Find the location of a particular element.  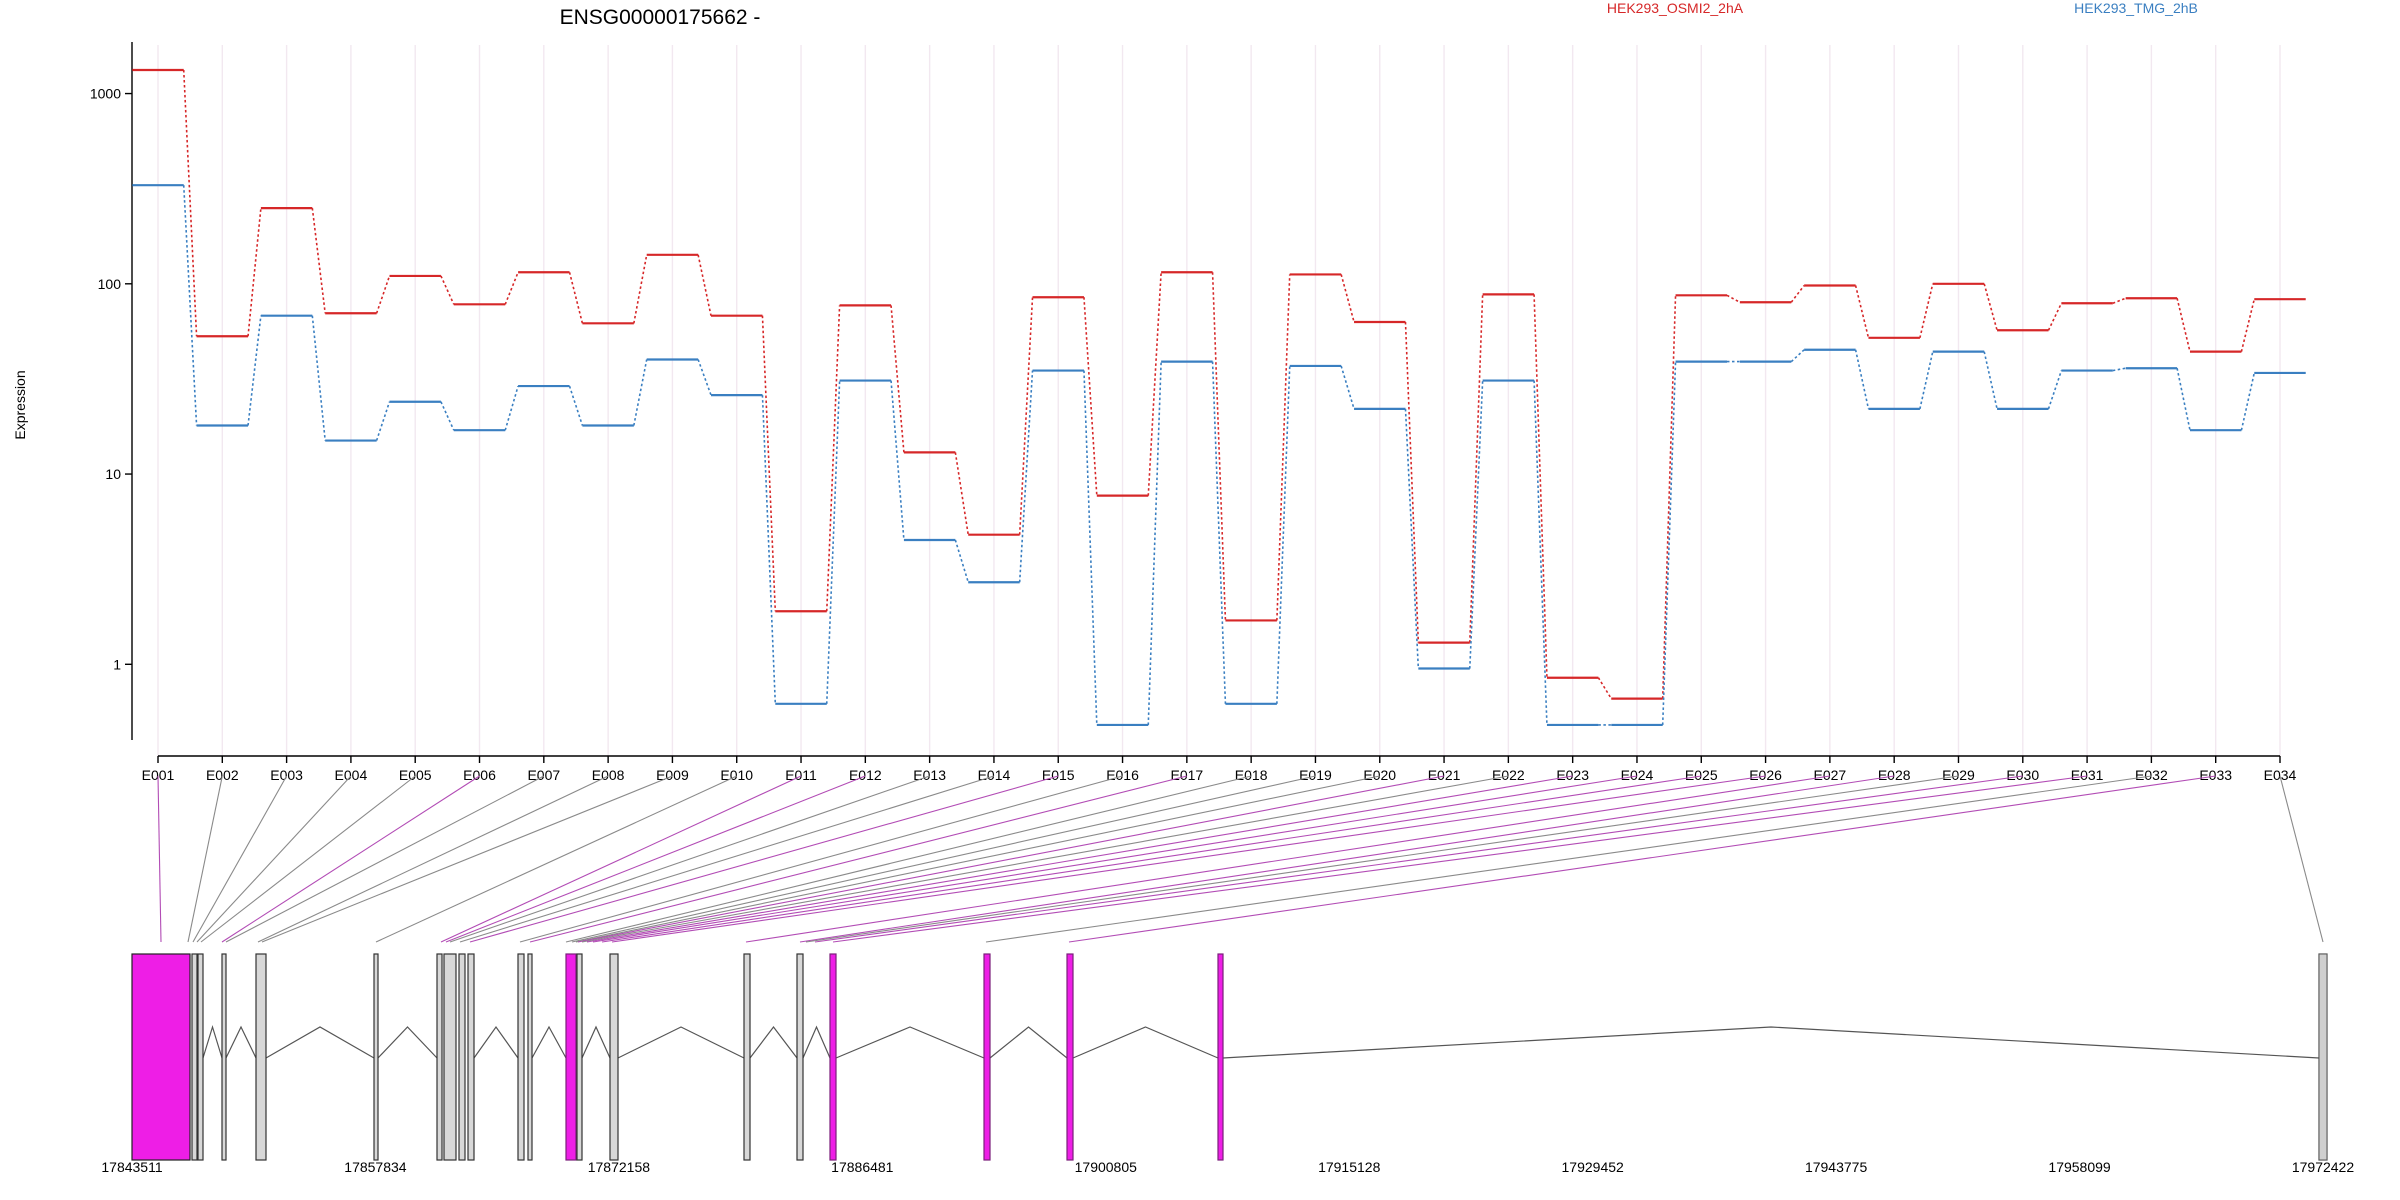

transition-E029 is located at coordinates (1990, 380).